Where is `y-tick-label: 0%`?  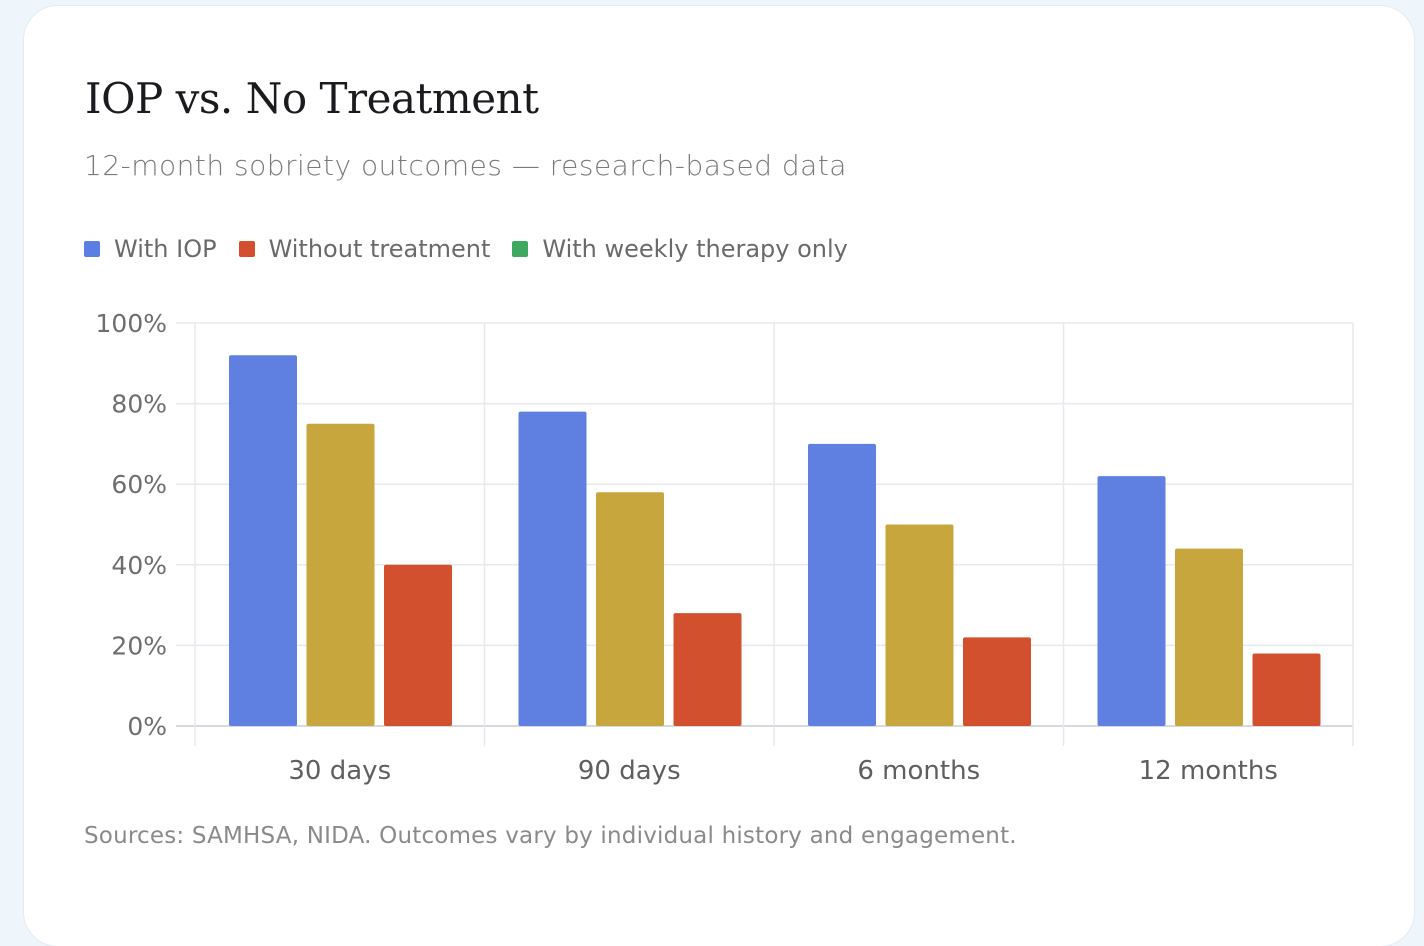
y-tick-label: 0% is located at coordinates (147, 726).